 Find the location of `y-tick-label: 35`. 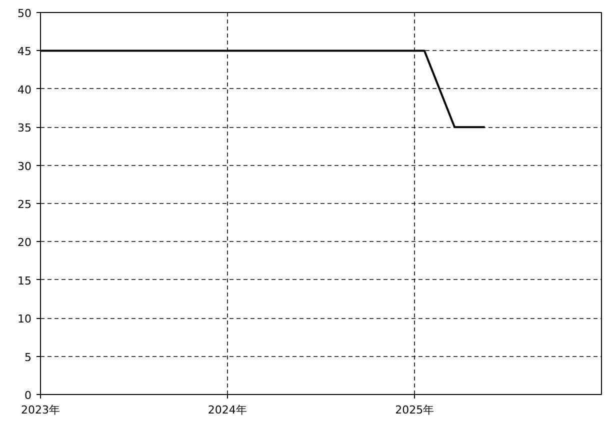

y-tick-label: 35 is located at coordinates (25, 128).